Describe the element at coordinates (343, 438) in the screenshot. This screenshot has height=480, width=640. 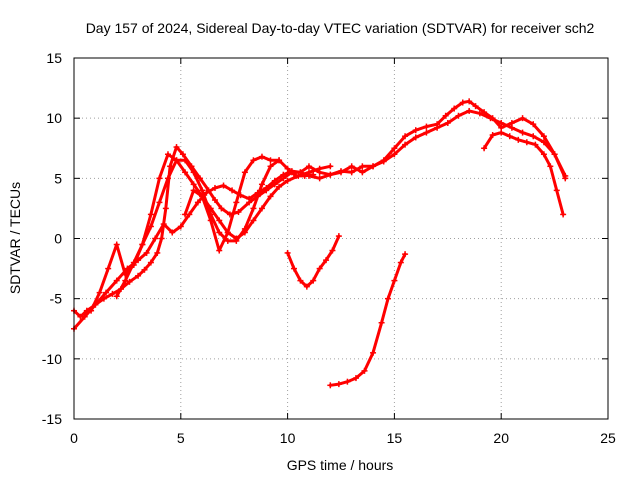
I see `x-tick-labels: 0 5 10 15 20 25` at that location.